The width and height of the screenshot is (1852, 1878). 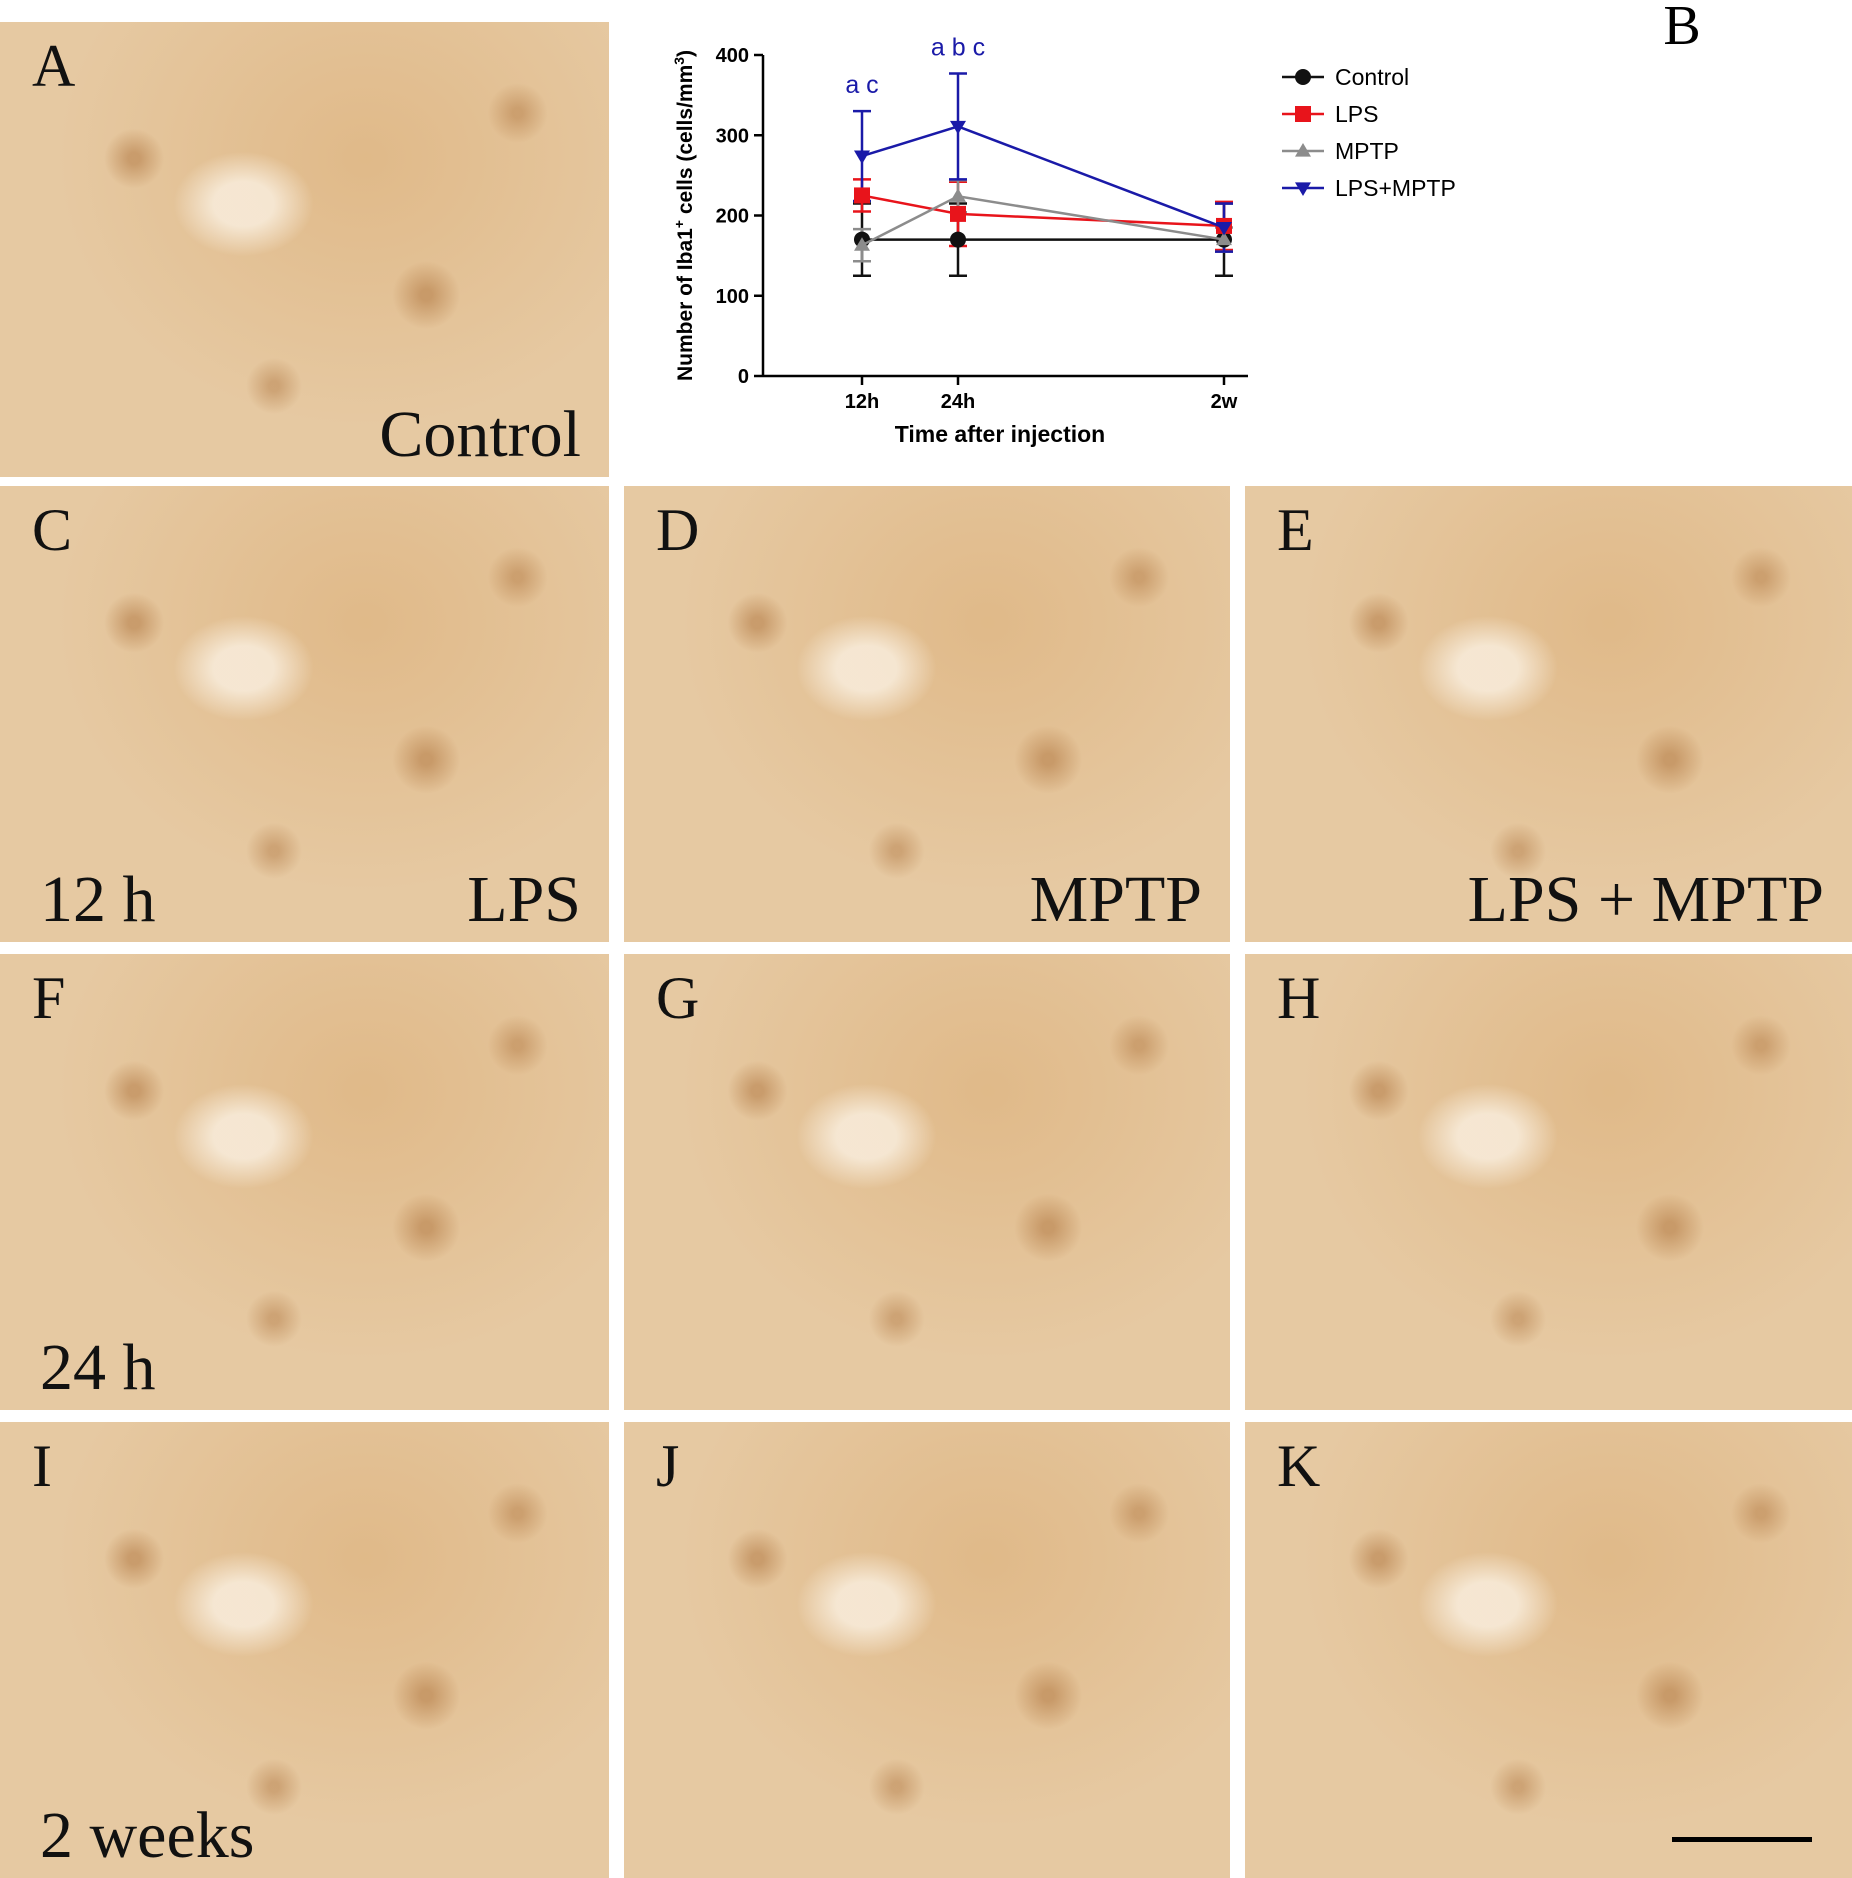 What do you see at coordinates (1548, 714) in the screenshot?
I see `micrograph: E LPS + MPTP` at bounding box center [1548, 714].